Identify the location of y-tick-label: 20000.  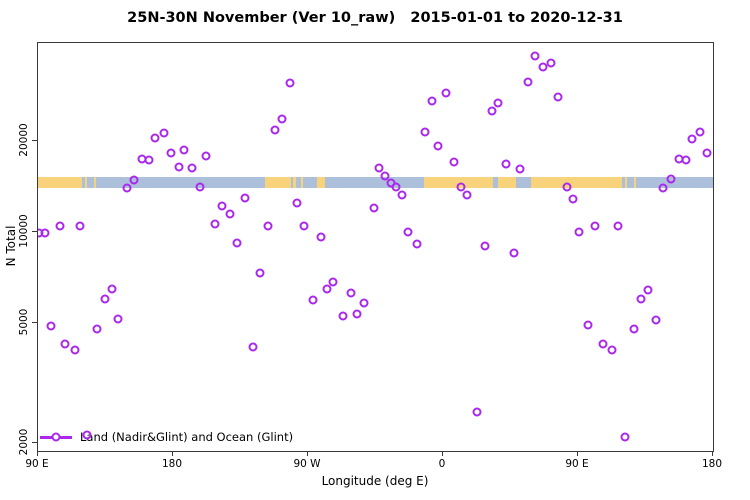
(24, 140).